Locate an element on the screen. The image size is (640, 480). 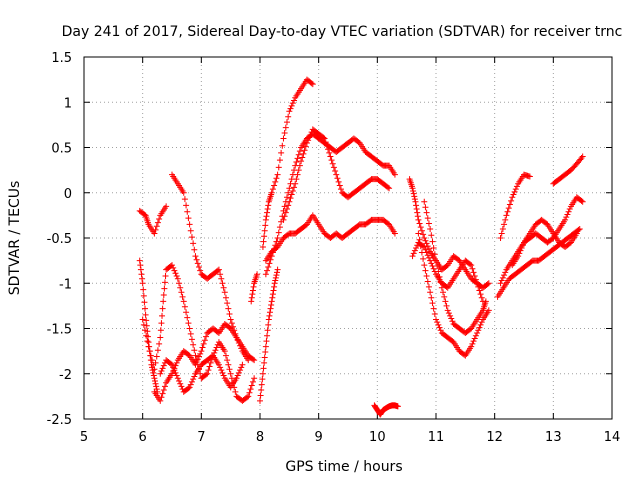
y-tick-label: -2.5 is located at coordinates (59, 420).